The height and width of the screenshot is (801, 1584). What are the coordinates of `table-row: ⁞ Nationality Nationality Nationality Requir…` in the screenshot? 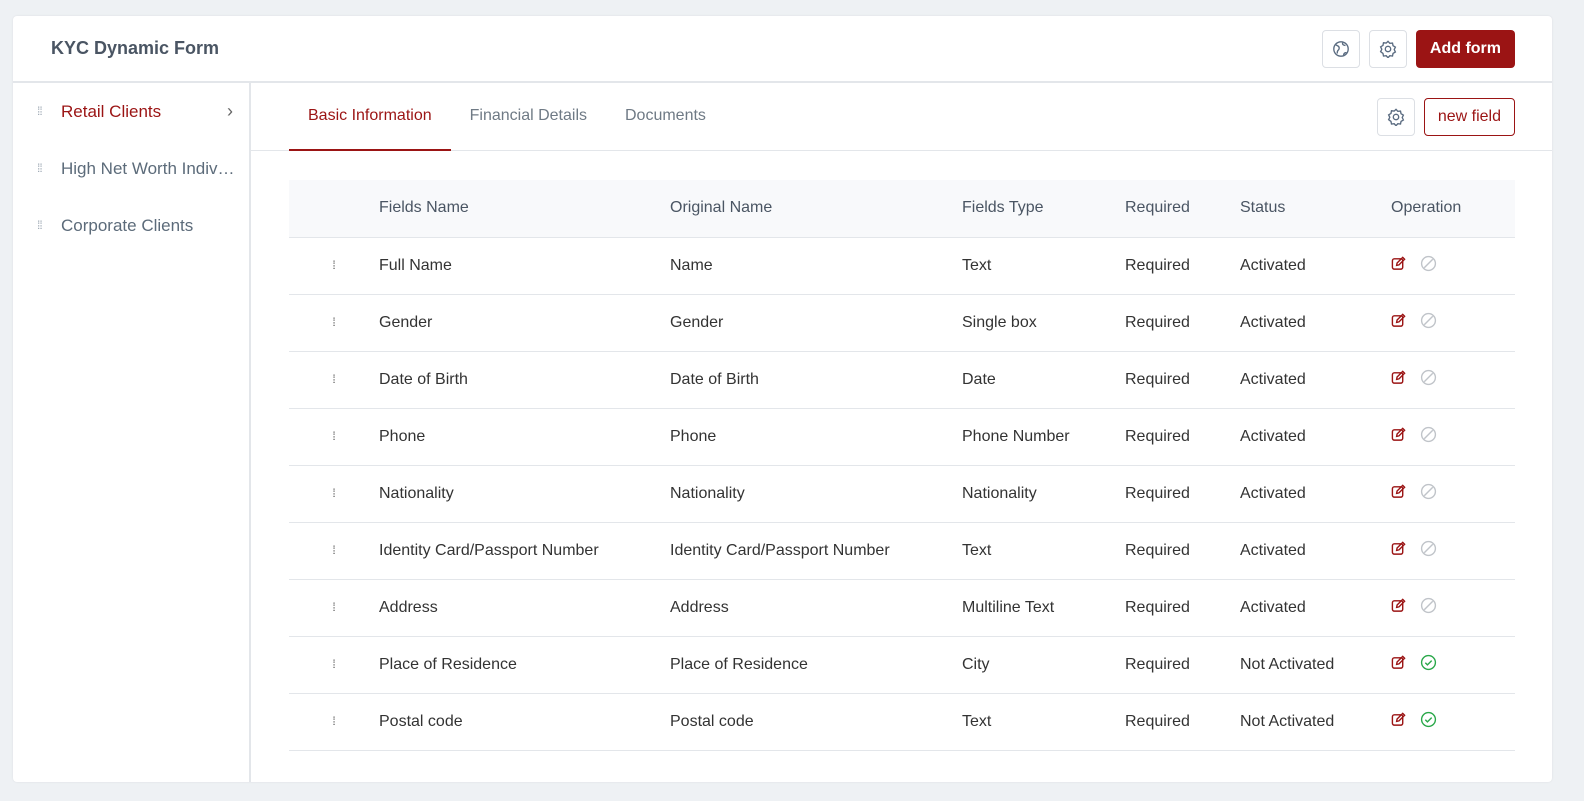 It's located at (902, 494).